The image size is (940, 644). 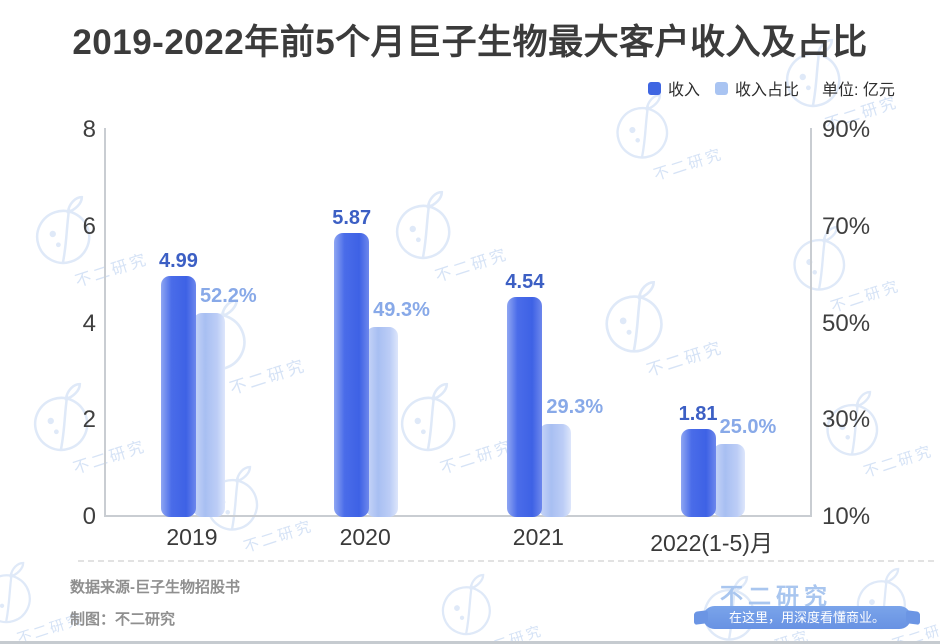 I want to click on bottom-border-line, so click(x=470, y=642).